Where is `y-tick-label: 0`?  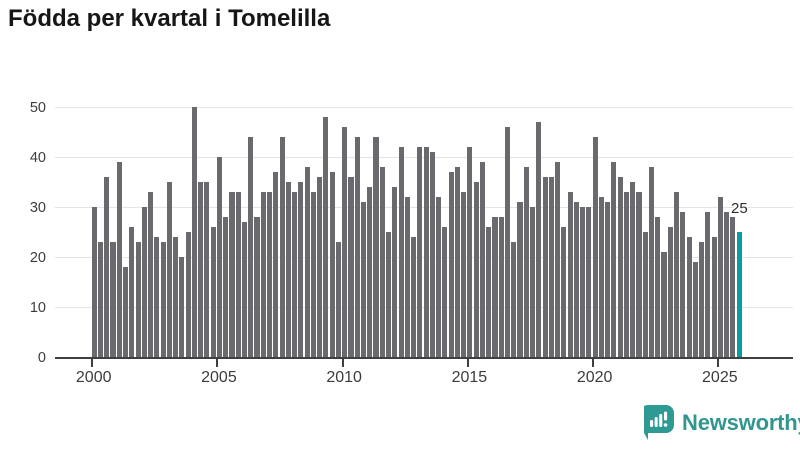
y-tick-label: 0 is located at coordinates (41, 358).